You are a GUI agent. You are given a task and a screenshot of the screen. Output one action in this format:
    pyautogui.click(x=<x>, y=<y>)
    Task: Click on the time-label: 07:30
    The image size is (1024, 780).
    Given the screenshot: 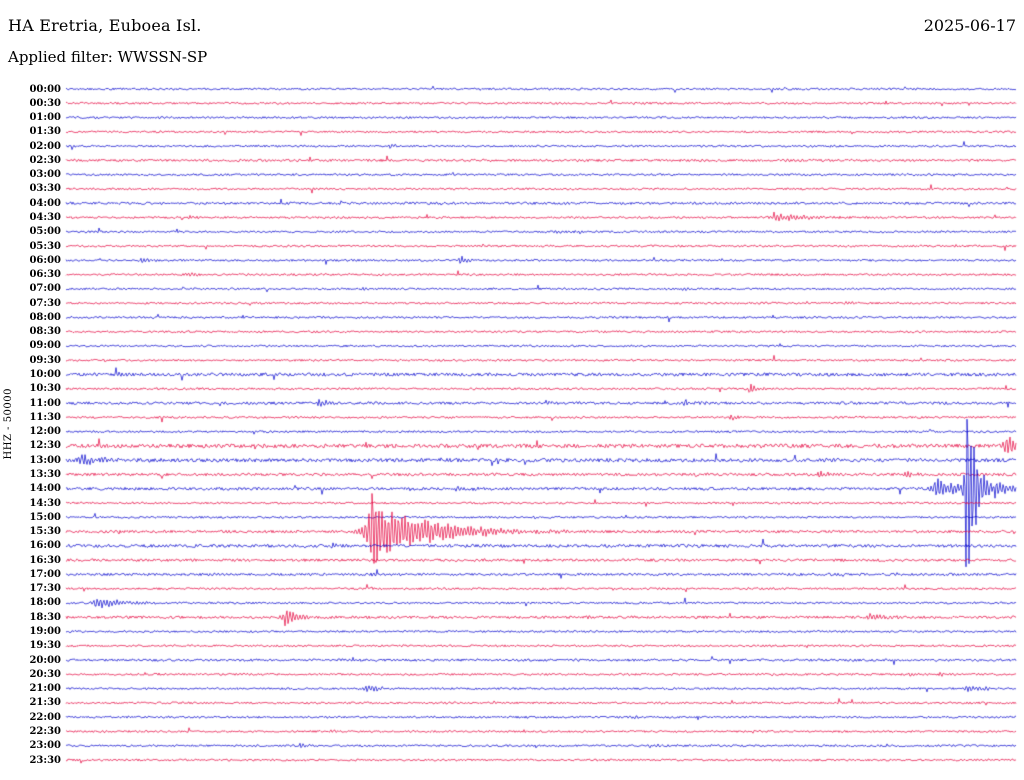 What is the action you would take?
    pyautogui.click(x=45, y=303)
    